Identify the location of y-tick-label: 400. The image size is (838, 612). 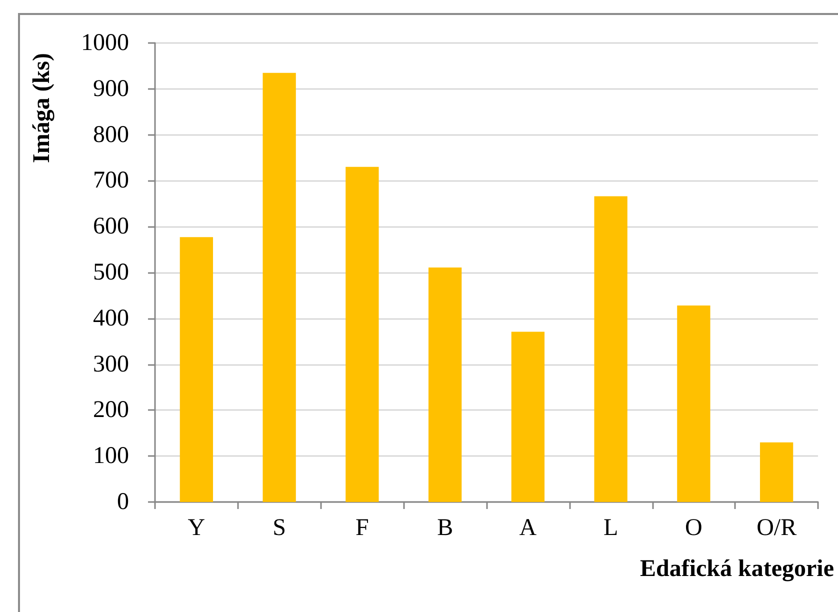
(111, 318).